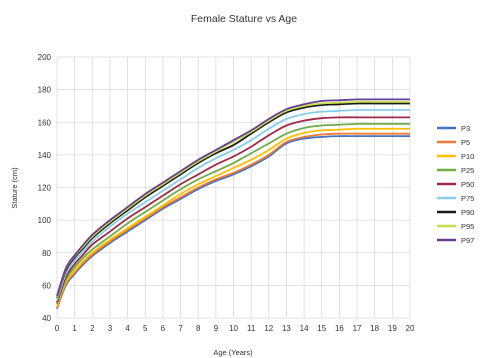 The height and width of the screenshot is (358, 483). What do you see at coordinates (110, 328) in the screenshot?
I see `x-tick-label: 3` at bounding box center [110, 328].